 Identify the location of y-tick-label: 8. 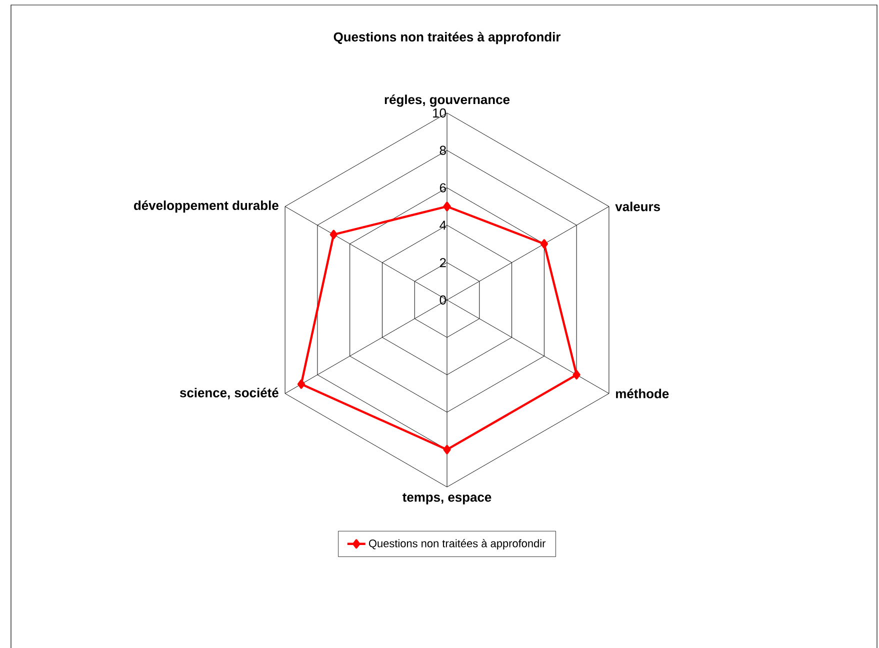
(443, 150).